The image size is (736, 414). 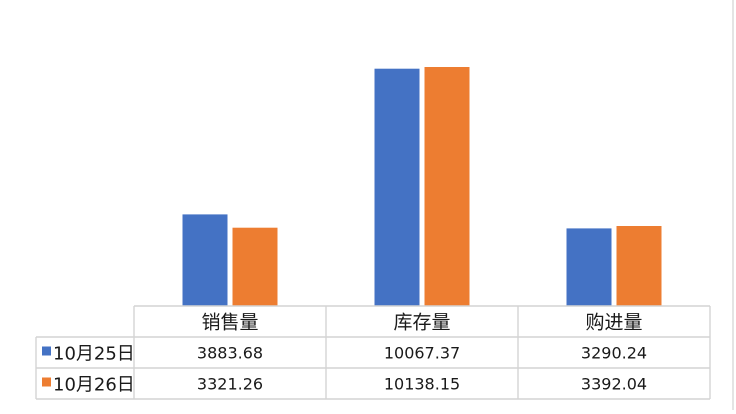 What do you see at coordinates (229, 323) in the screenshot?
I see `category-label: 销售量` at bounding box center [229, 323].